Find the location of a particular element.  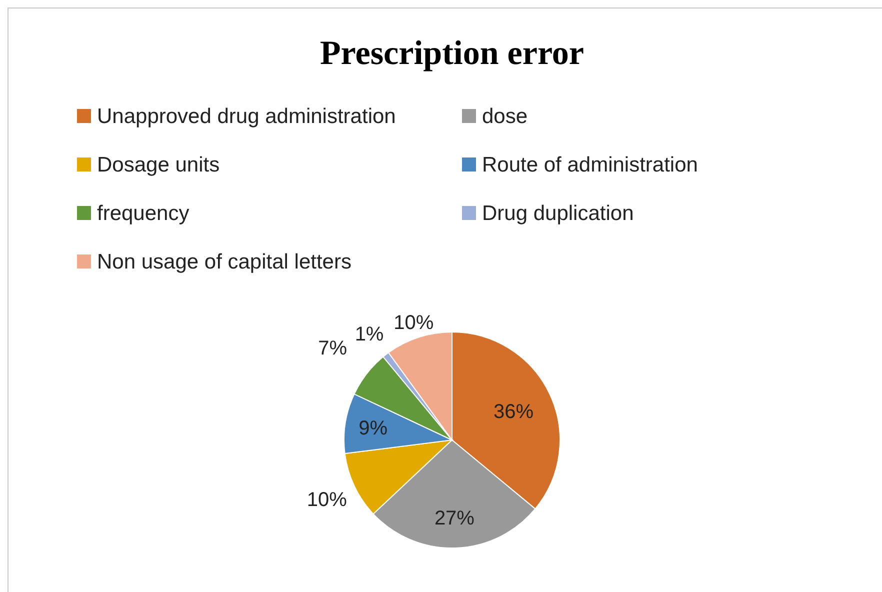

legend-label: dose is located at coordinates (505, 116).